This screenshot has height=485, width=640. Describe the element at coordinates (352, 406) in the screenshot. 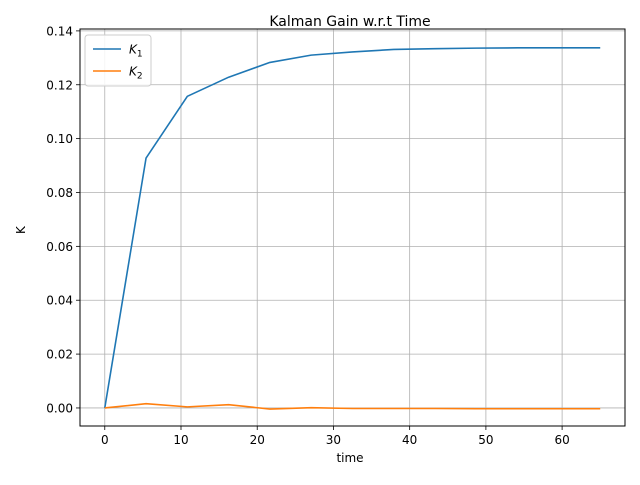

I see `series-line-k2` at that location.